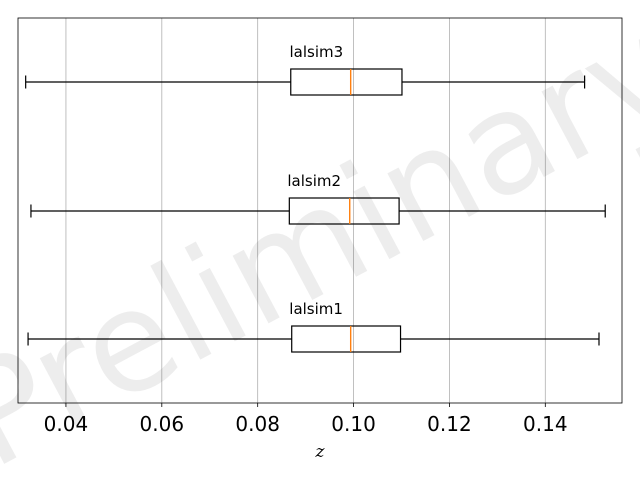  What do you see at coordinates (314, 181) in the screenshot?
I see `box-label: lalsim2` at bounding box center [314, 181].